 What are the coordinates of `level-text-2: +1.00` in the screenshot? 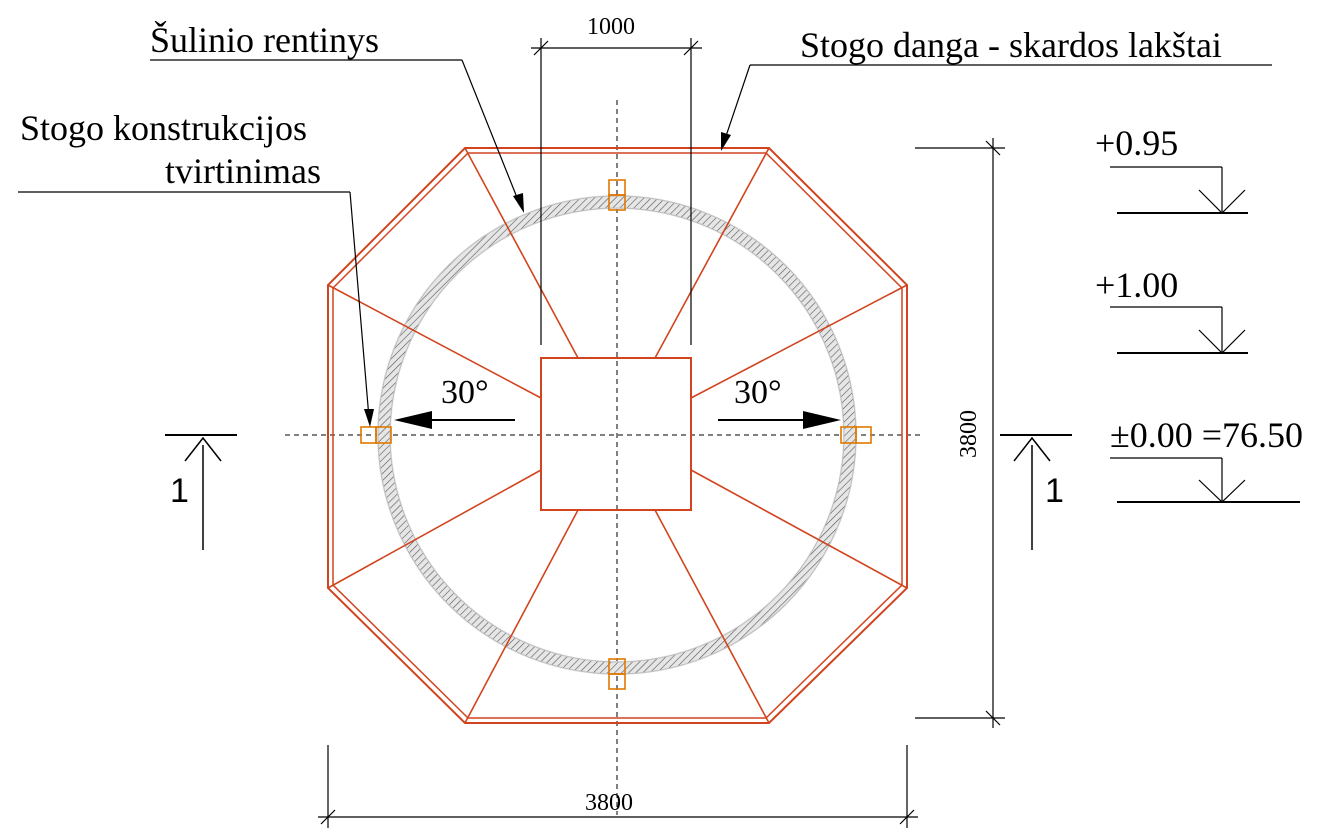 It's located at (1136, 285).